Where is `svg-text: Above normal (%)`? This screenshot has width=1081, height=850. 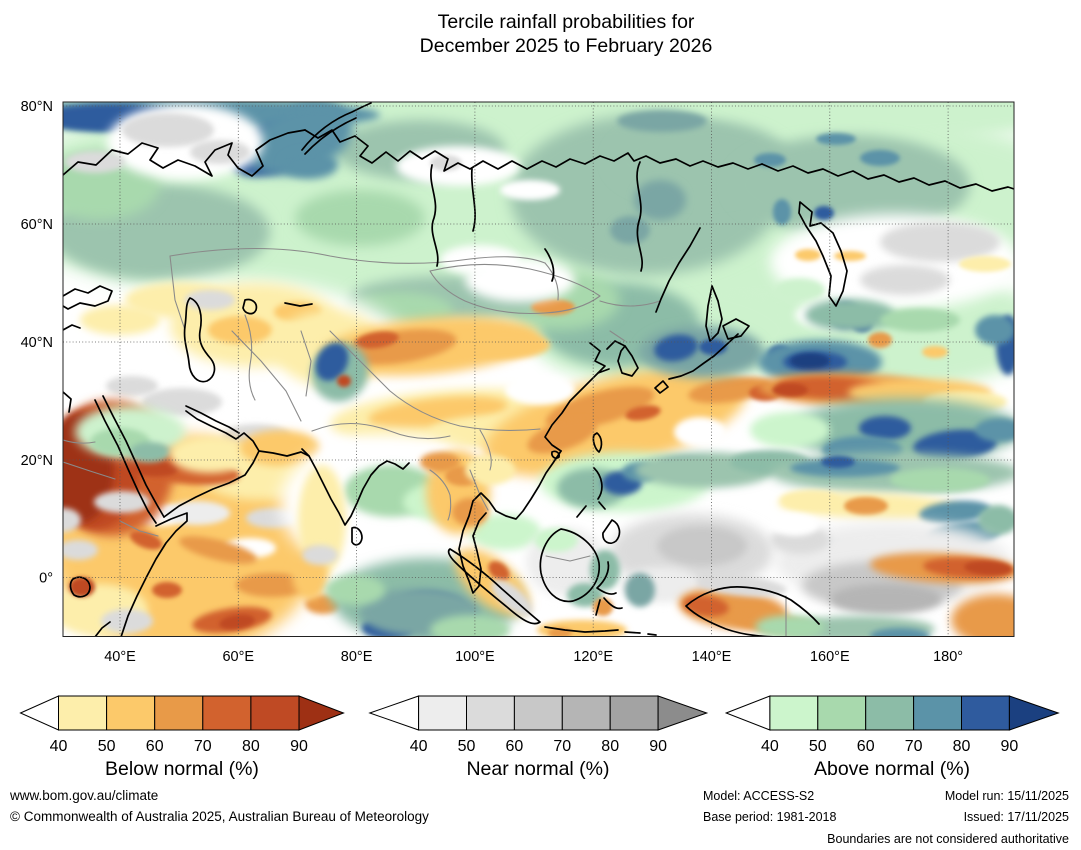 svg-text: Above normal (%) is located at coordinates (892, 769).